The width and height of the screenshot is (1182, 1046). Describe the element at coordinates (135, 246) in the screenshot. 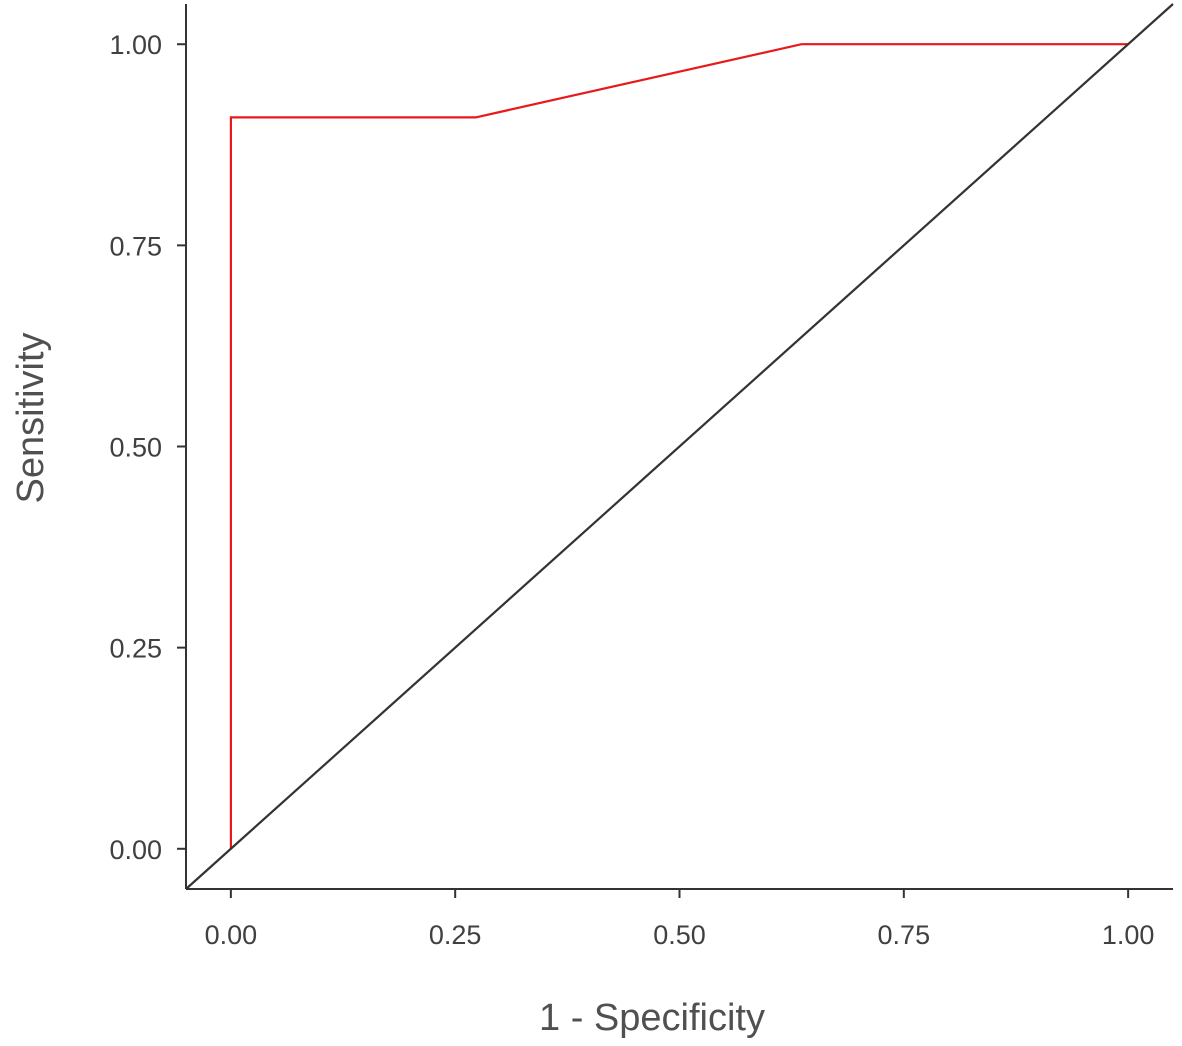

I see `y-tick-label: 0.75` at that location.